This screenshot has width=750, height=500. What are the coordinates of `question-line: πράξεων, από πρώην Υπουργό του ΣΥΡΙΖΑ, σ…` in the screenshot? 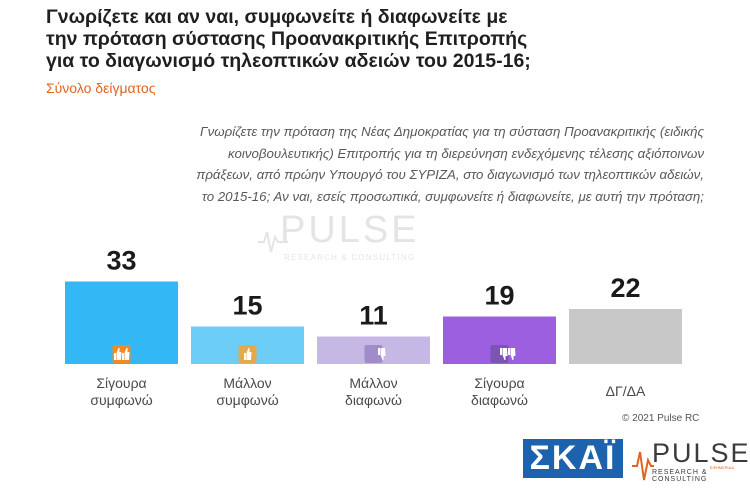 It's located at (450, 174).